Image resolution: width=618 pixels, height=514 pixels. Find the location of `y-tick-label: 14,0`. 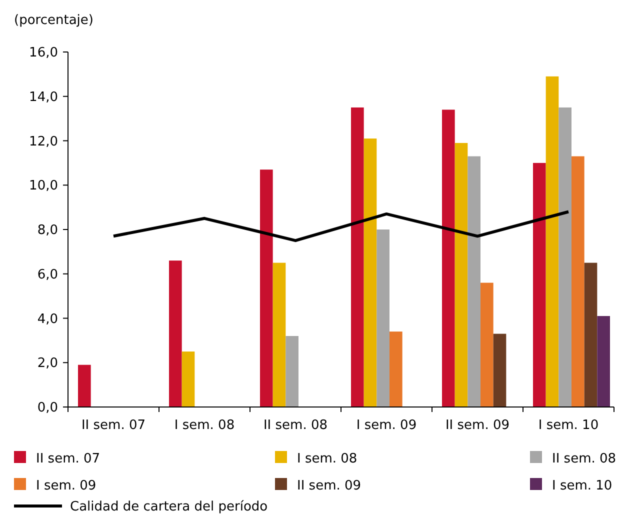

y-tick-label: 14,0 is located at coordinates (43, 97).